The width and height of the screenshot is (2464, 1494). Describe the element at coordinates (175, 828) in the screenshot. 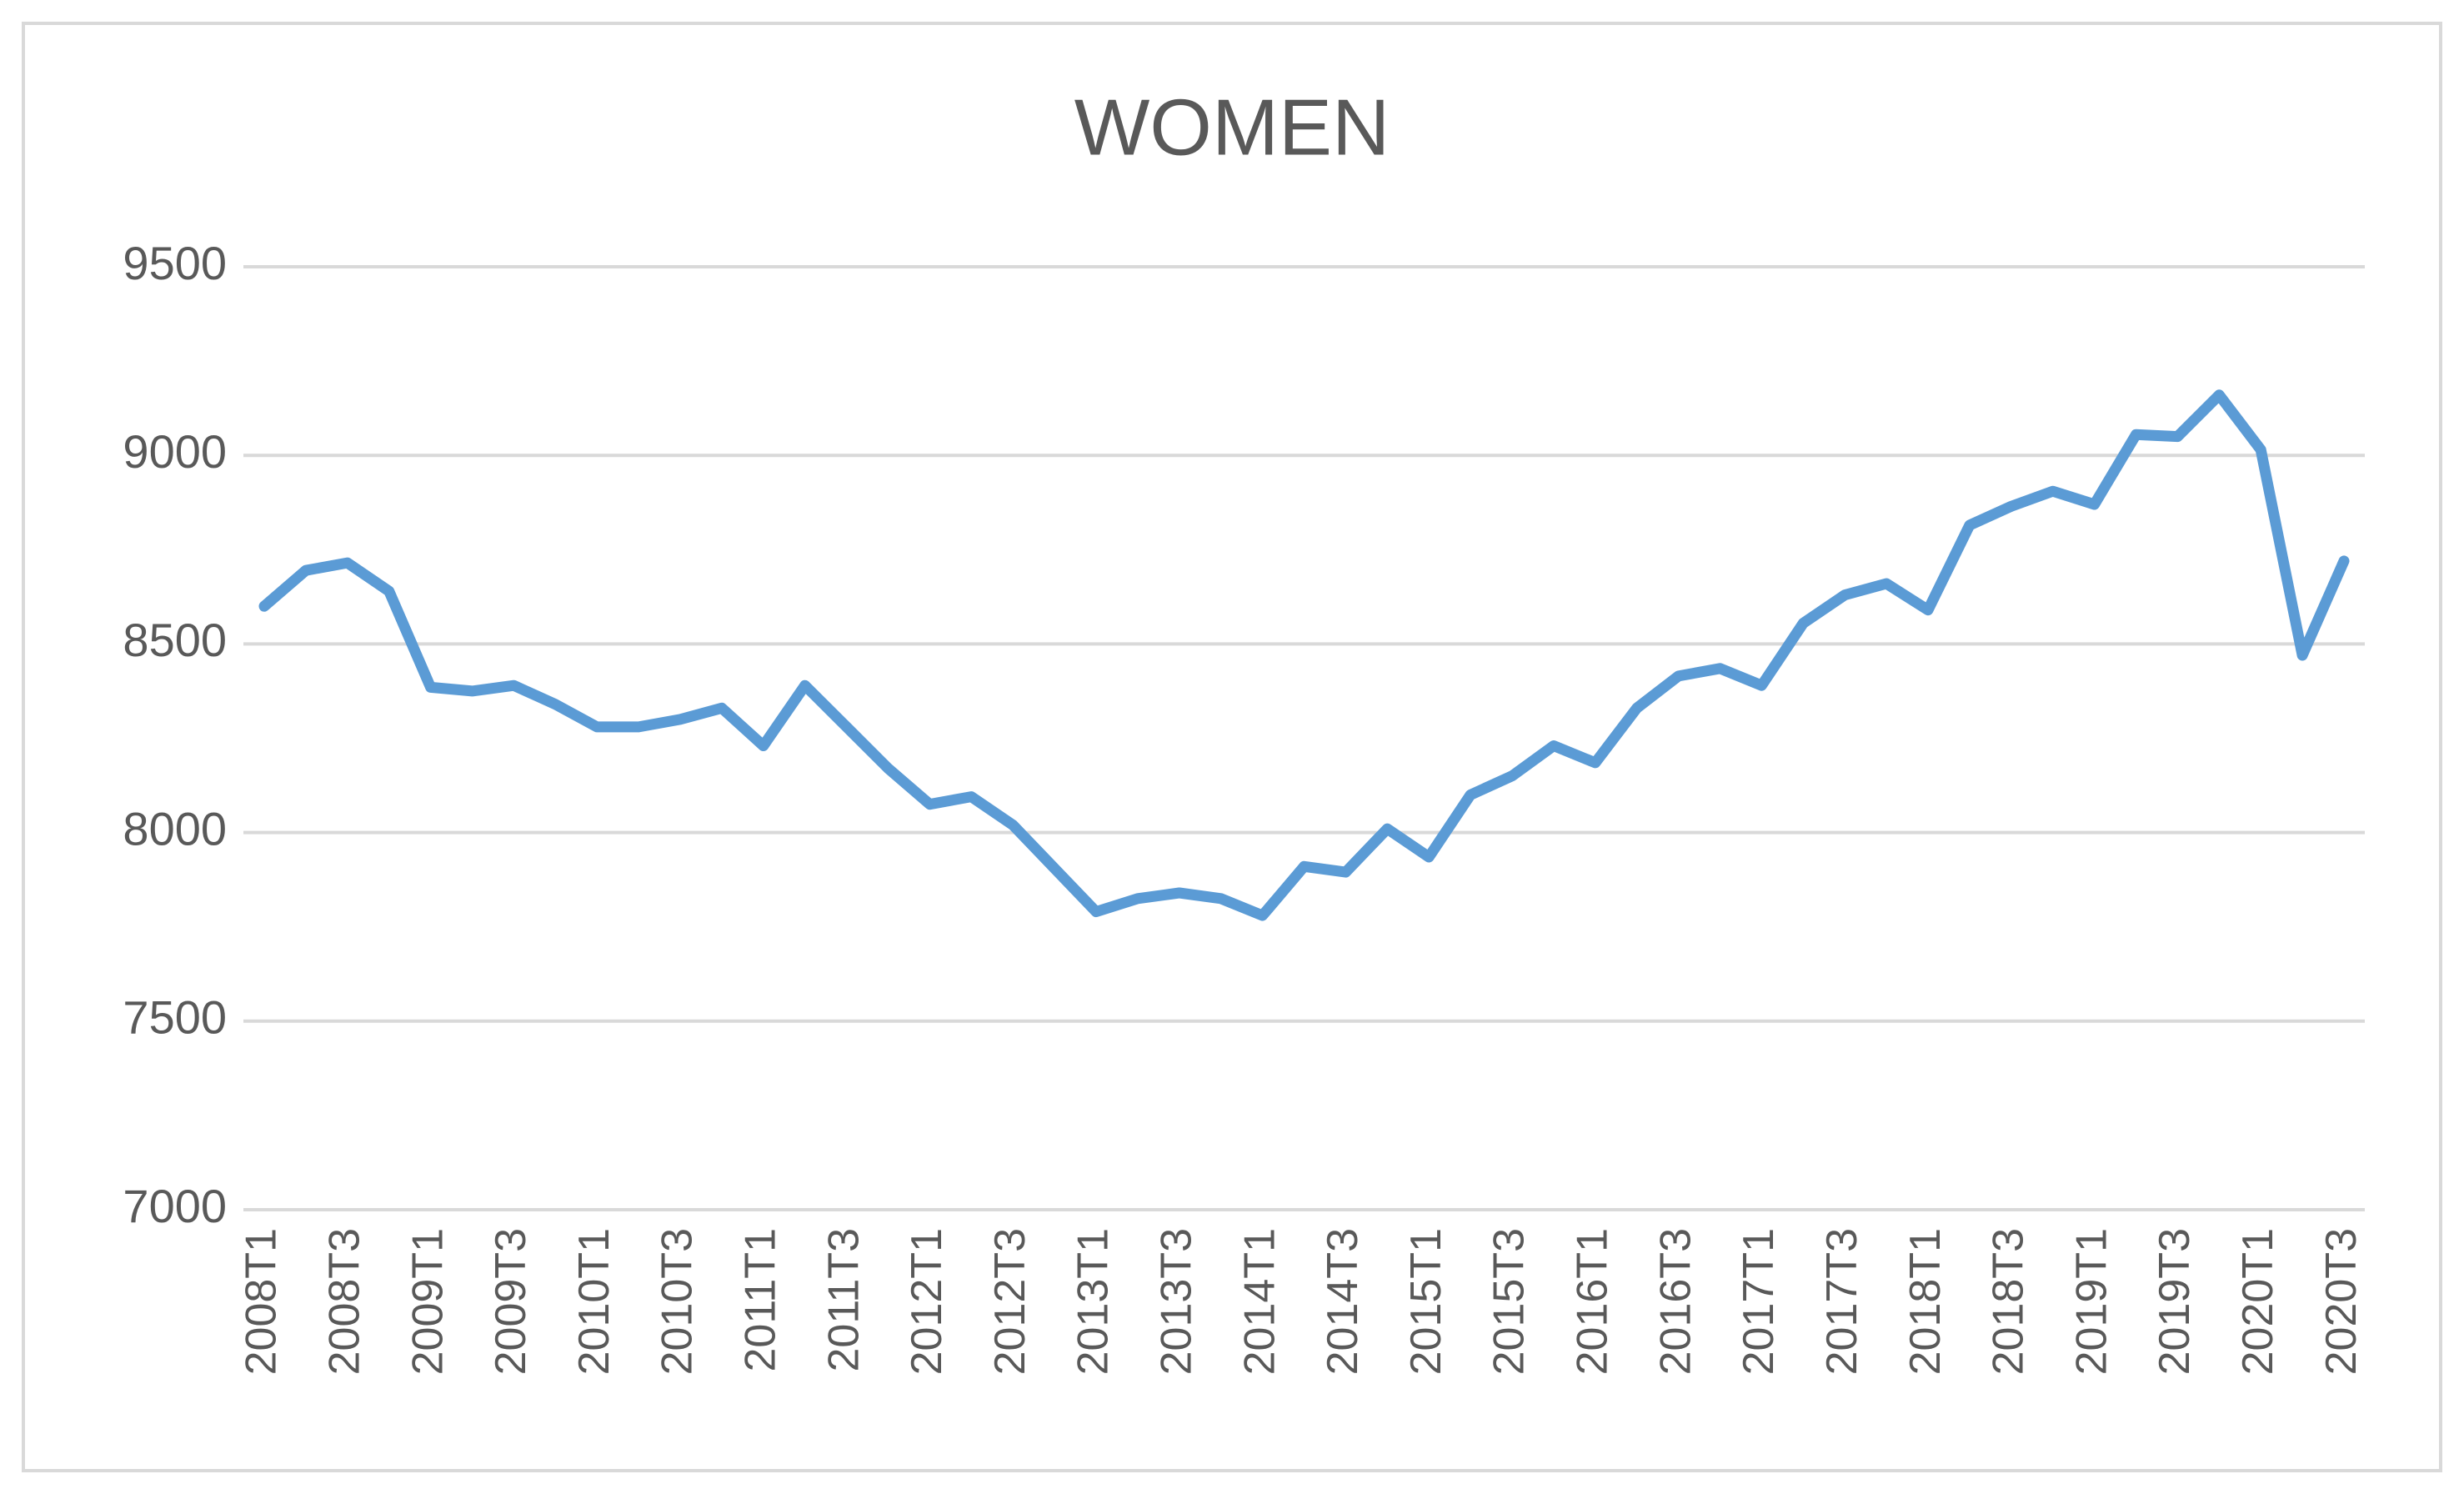

I see `y-tick-label: 8000` at that location.